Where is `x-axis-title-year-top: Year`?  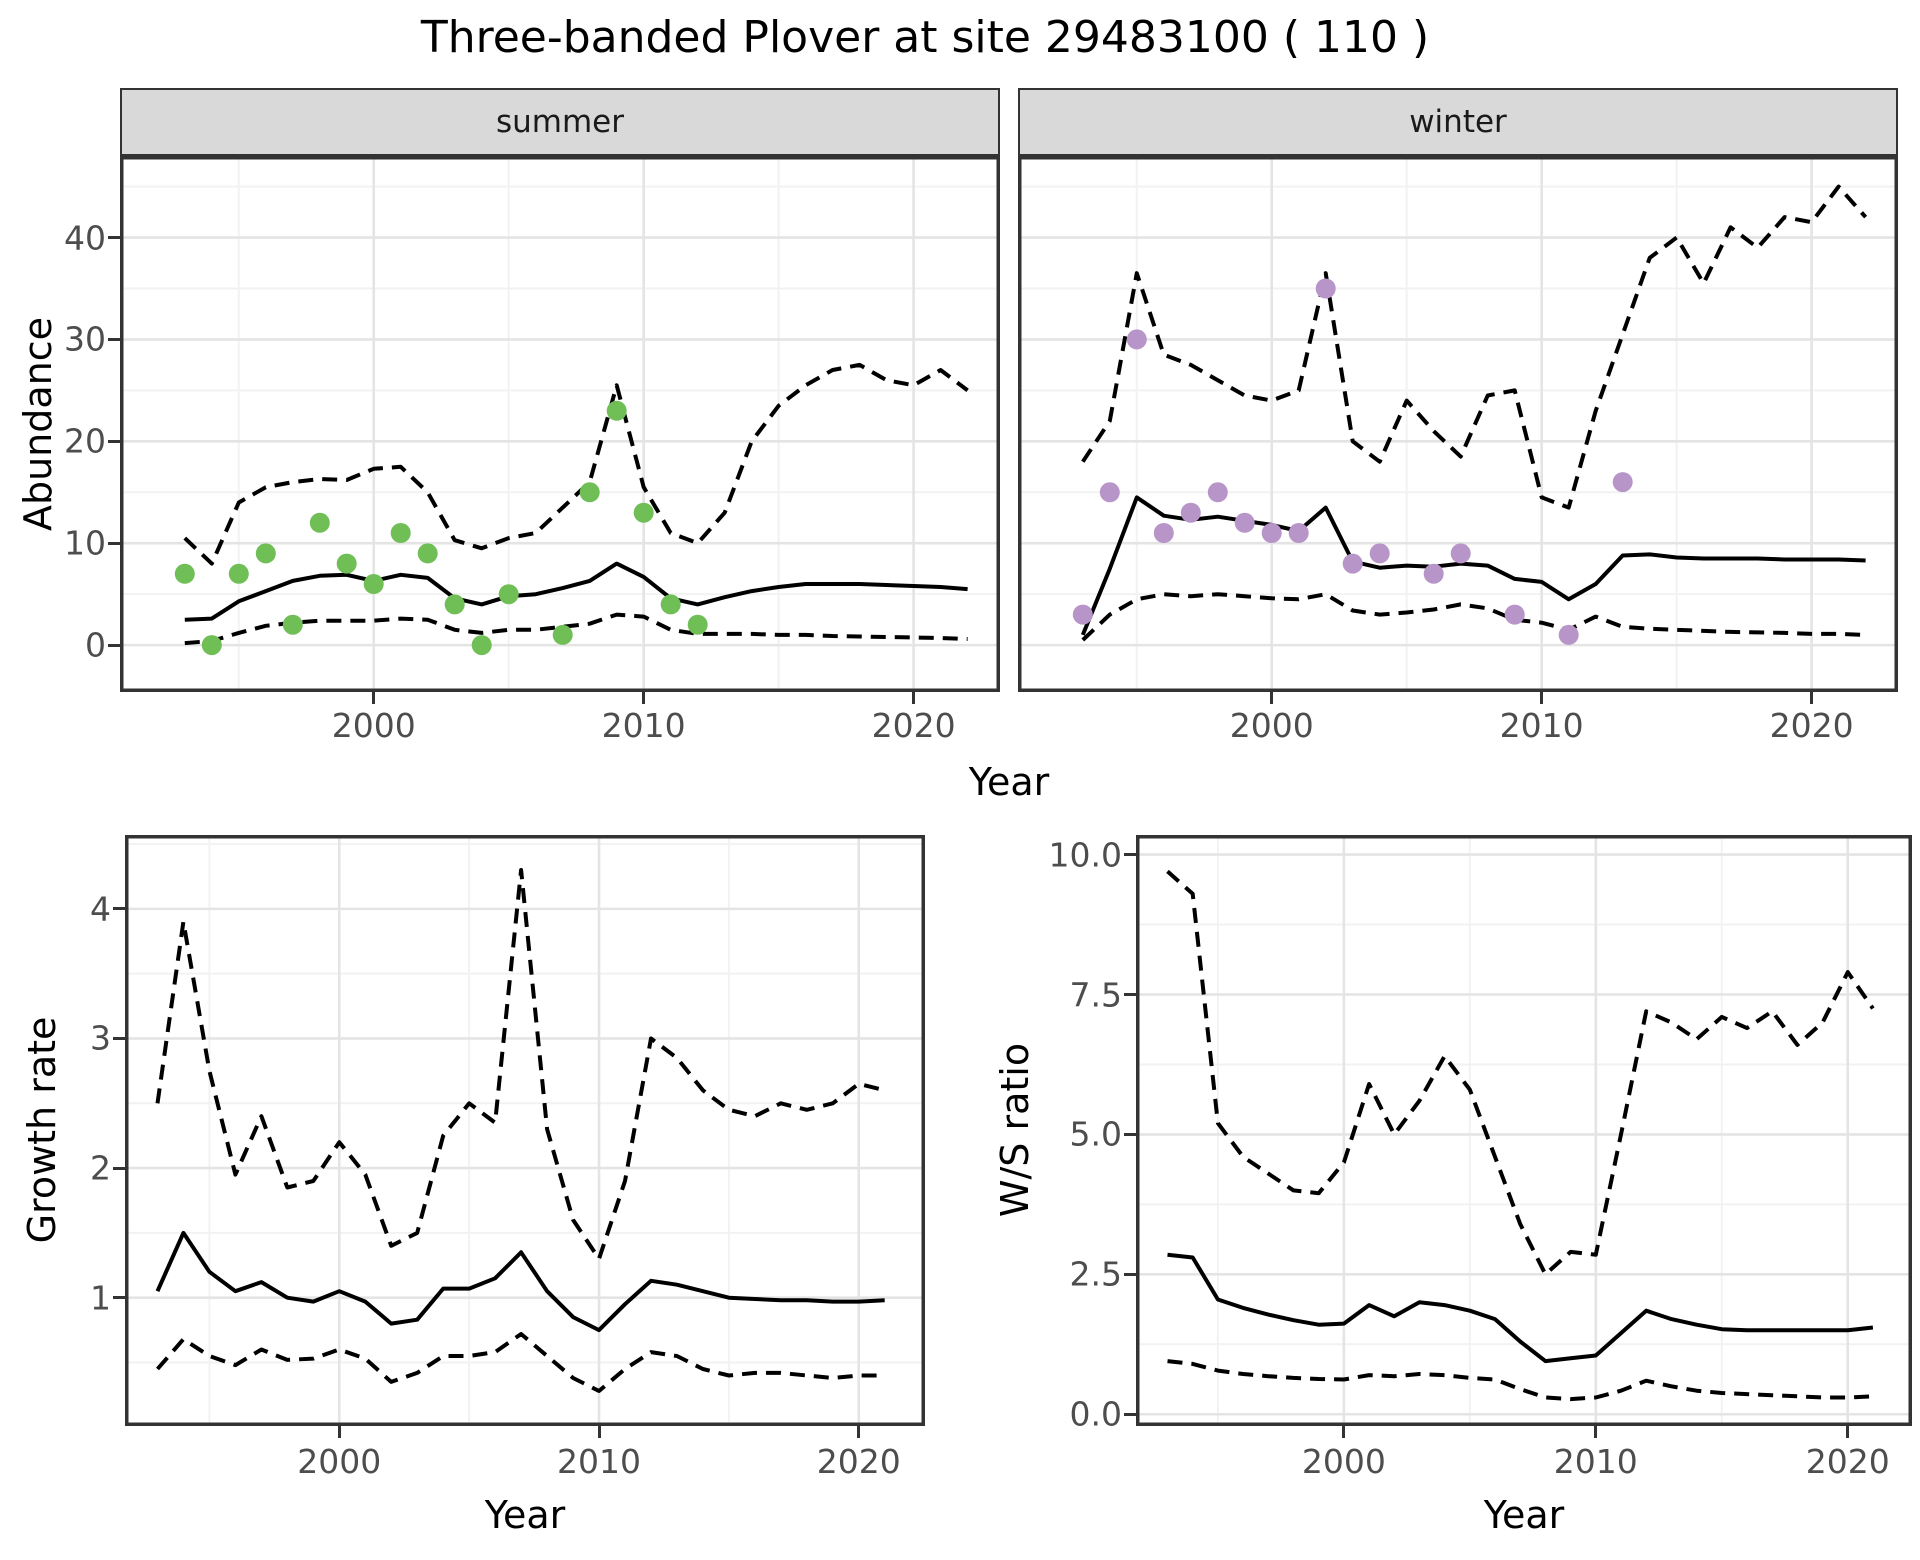 x-axis-title-year-top: Year is located at coordinates (1009, 782).